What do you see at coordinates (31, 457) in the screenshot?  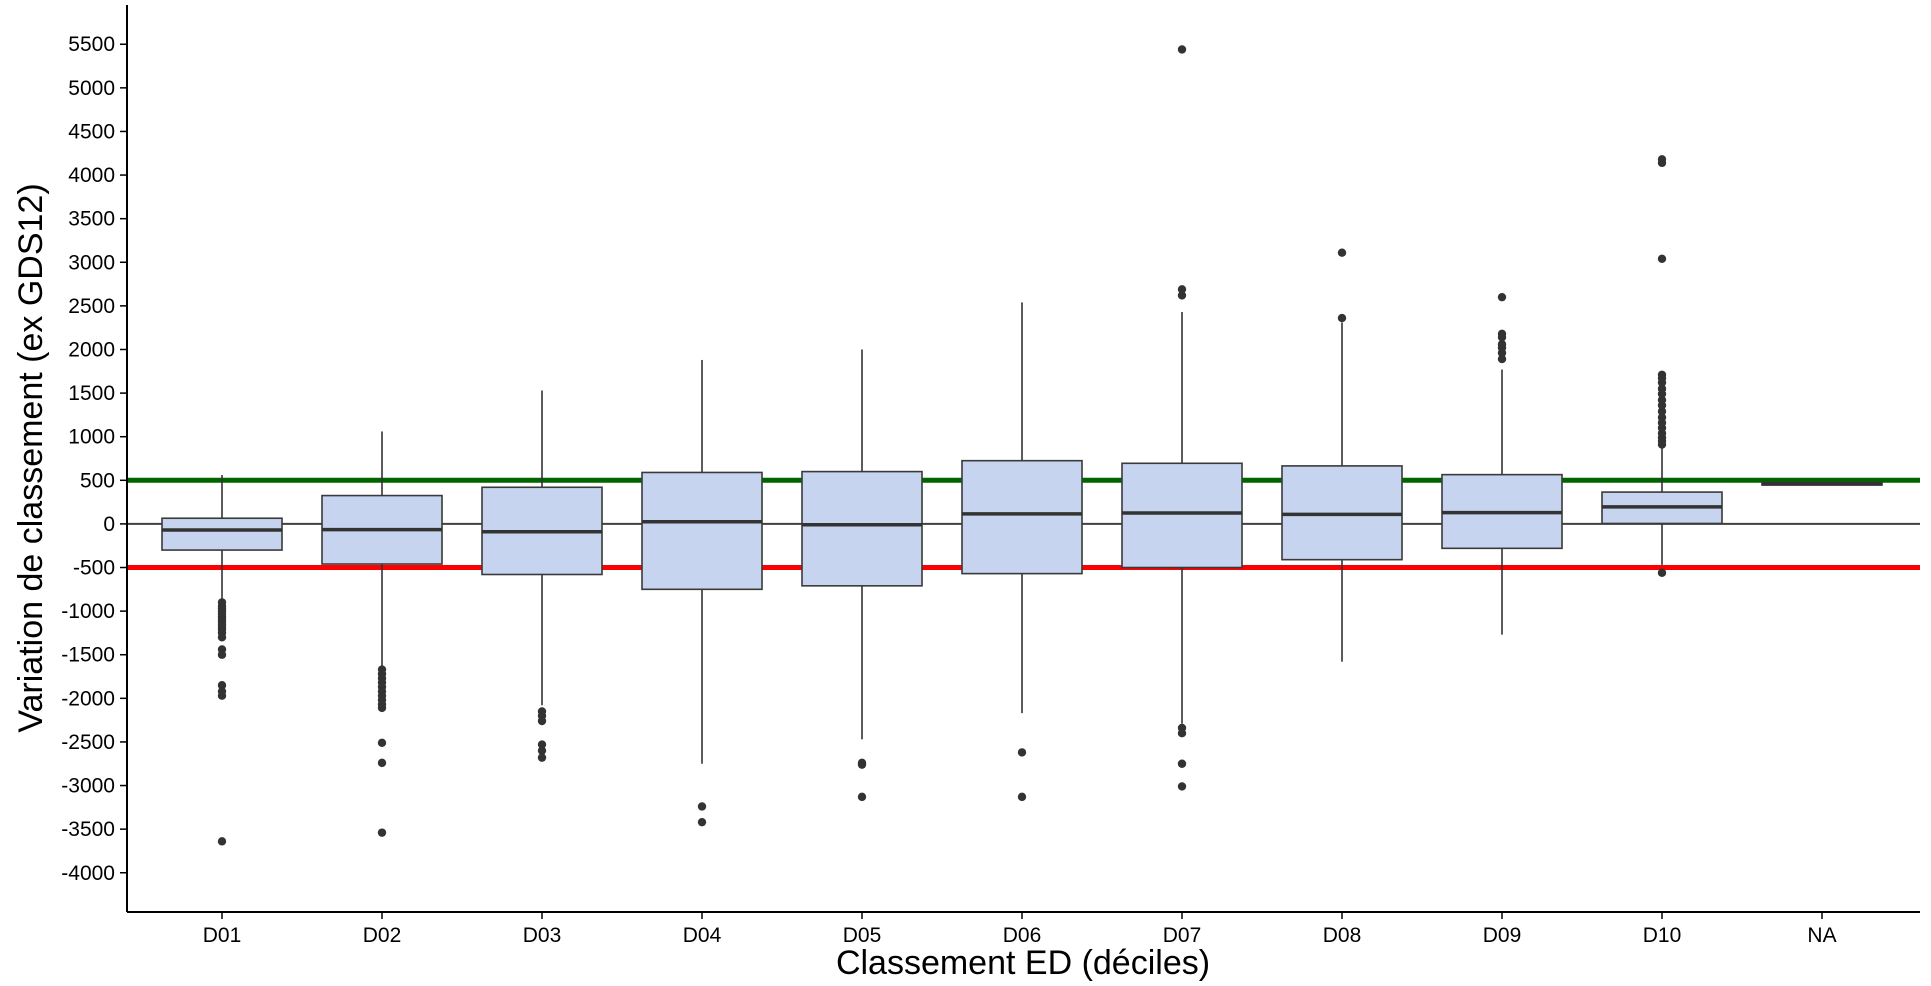 I see `y-axis-title: Variation de classement (ex GDS12)` at bounding box center [31, 457].